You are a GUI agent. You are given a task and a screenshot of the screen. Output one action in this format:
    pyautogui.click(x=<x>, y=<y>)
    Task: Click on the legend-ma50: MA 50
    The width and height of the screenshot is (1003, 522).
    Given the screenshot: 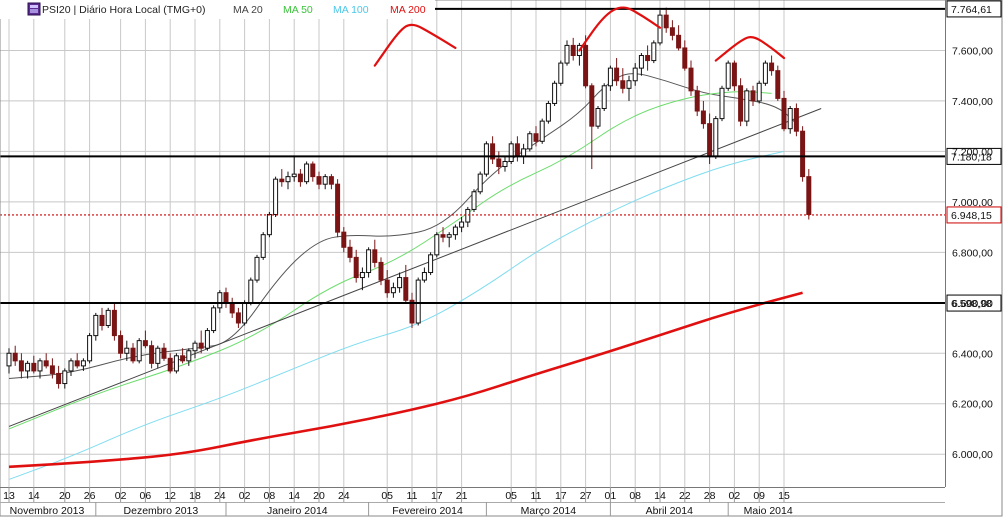 What is the action you would take?
    pyautogui.click(x=298, y=10)
    